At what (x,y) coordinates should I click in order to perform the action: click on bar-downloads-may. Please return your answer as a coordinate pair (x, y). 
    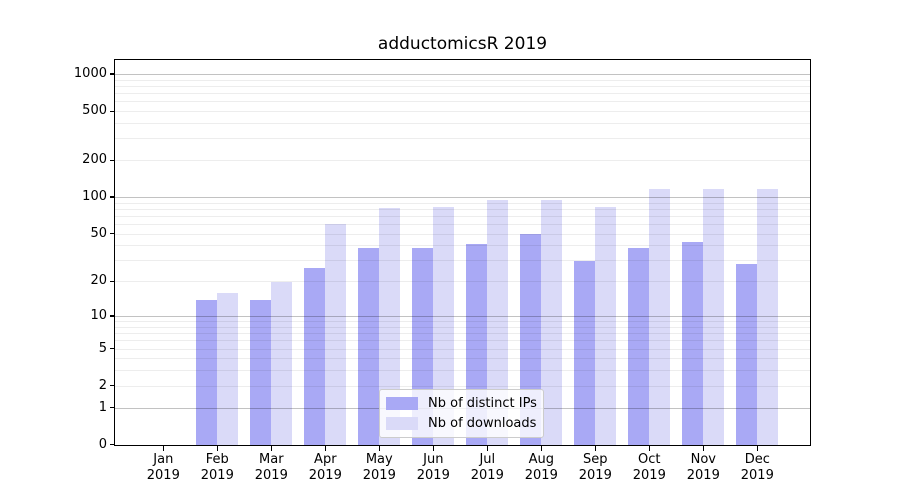
    Looking at the image, I should click on (390, 326).